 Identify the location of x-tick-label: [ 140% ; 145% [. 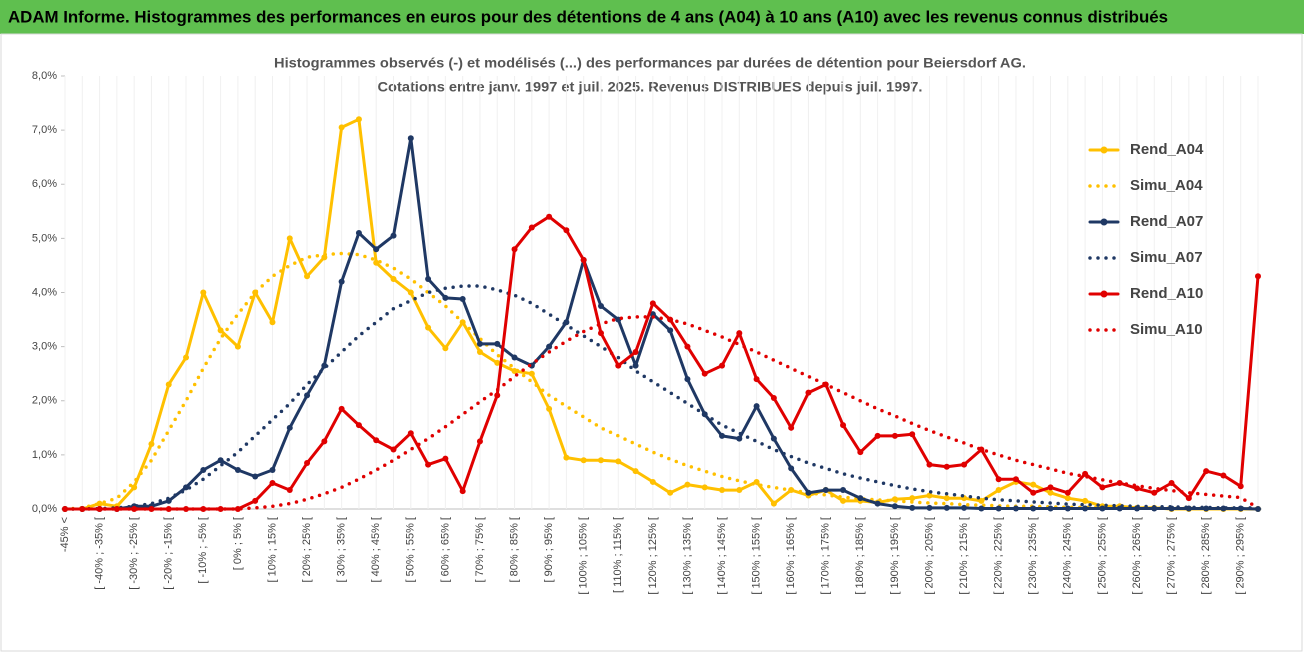
(722, 556).